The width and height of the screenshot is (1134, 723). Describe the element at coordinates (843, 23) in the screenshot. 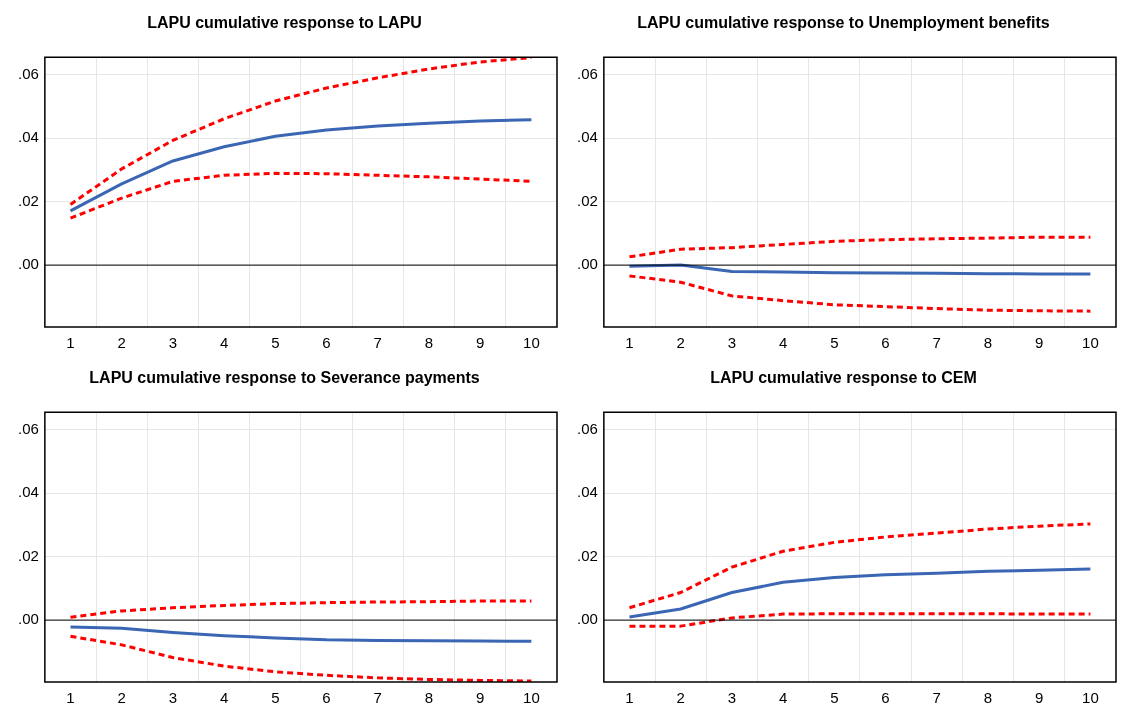

I see `chart-title: LAPU cumulative response to Unemployment benefits` at that location.